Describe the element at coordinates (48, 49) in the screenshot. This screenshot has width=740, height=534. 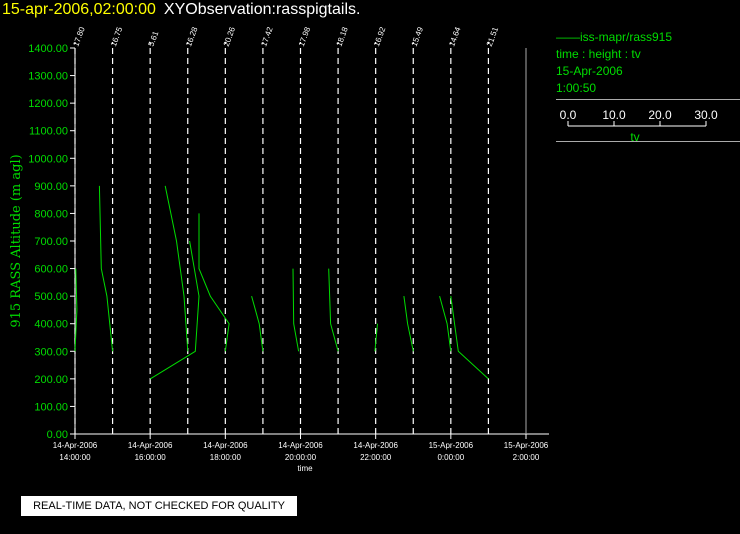
I see `y-tick-label: 1400.00` at that location.